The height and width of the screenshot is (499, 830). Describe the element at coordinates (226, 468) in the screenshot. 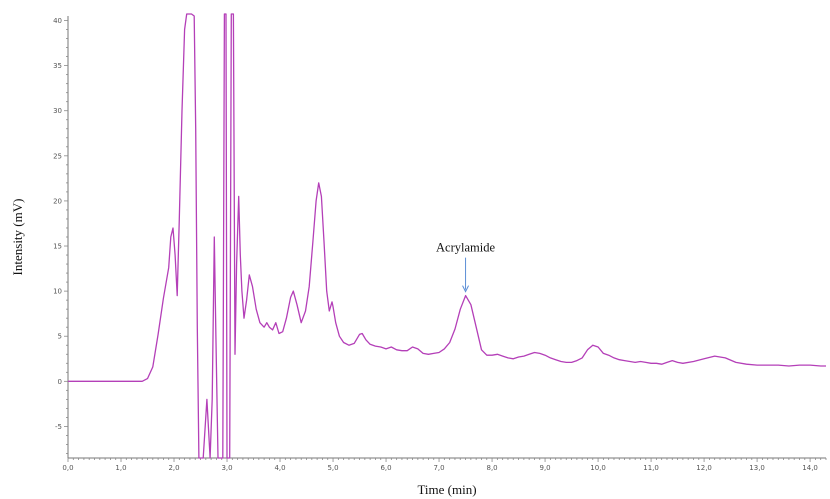

I see `x-tick-label: 3,0` at that location.